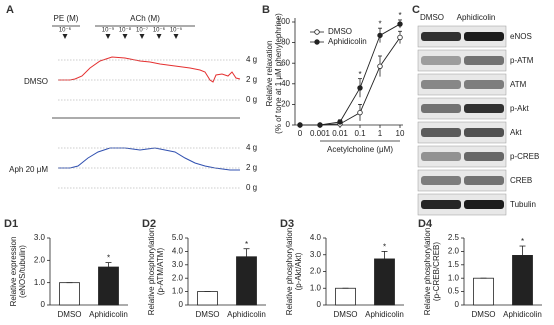 The width and height of the screenshot is (554, 325). Describe the element at coordinates (159, 30) in the screenshot. I see `dose-label: 10⁻⁶` at that location.